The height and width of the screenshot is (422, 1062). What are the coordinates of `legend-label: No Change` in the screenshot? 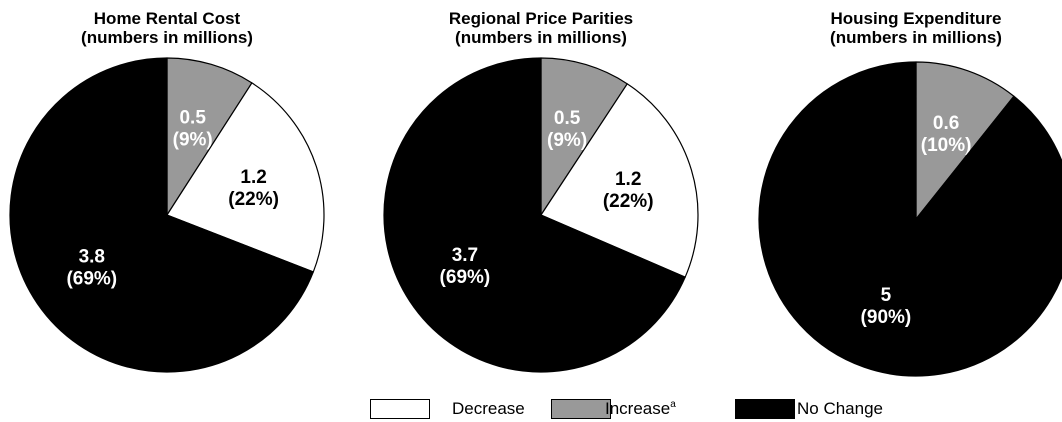 It's located at (840, 409).